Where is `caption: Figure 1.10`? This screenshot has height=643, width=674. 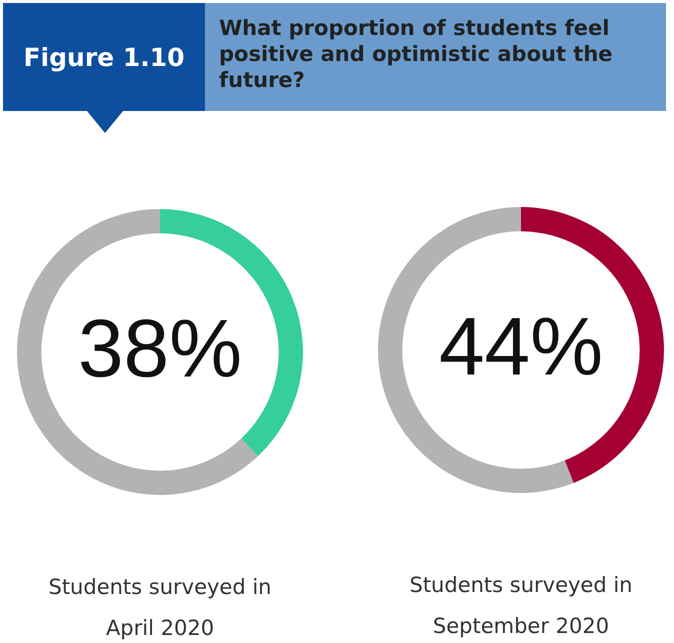
caption: Figure 1.10 is located at coordinates (104, 57).